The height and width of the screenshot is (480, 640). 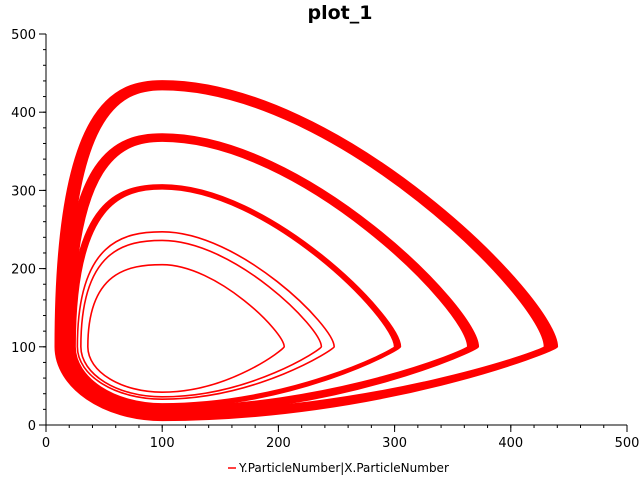 I want to click on y-tick-label: 100, so click(x=23, y=348).